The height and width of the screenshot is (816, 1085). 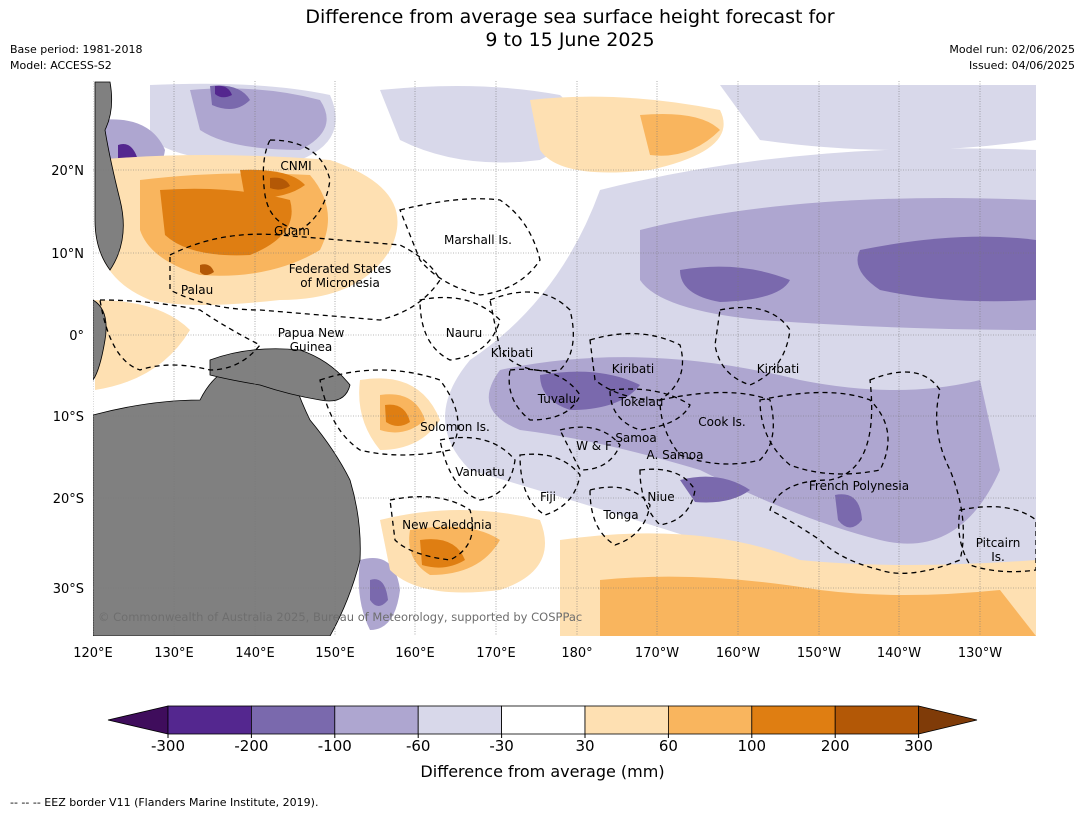 I want to click on colorbar-tick-label: -30, so click(x=501, y=746).